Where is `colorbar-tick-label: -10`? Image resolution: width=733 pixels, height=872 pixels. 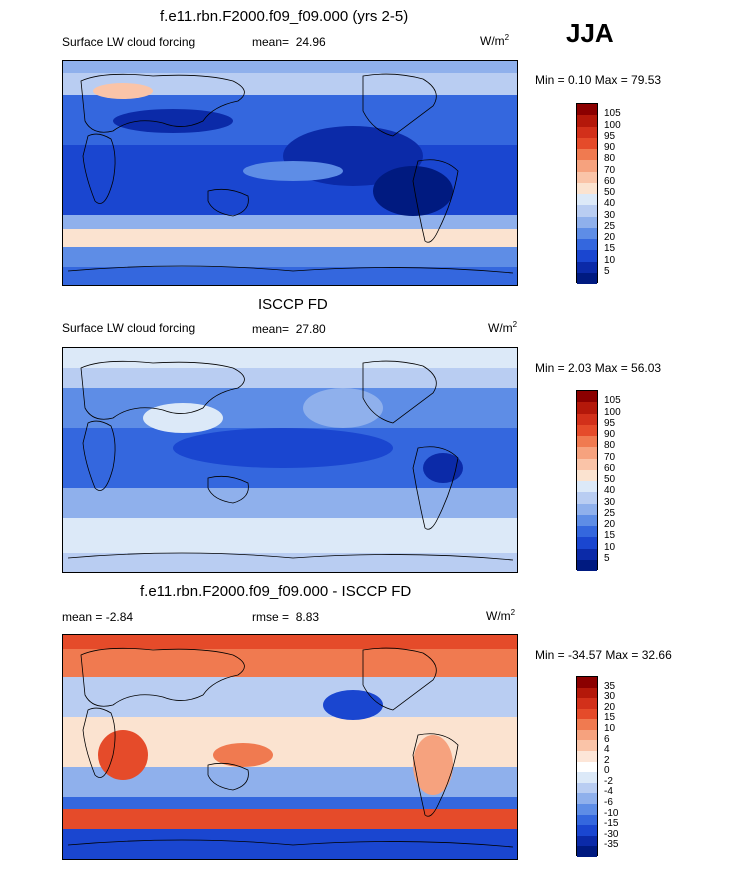
colorbar-tick-label: -10 is located at coordinates (611, 813).